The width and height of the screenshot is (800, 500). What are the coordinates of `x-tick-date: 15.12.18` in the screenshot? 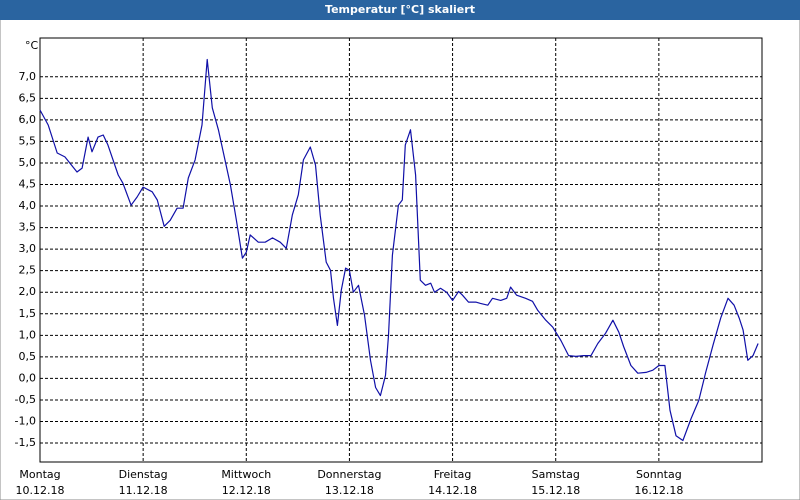 It's located at (555, 490).